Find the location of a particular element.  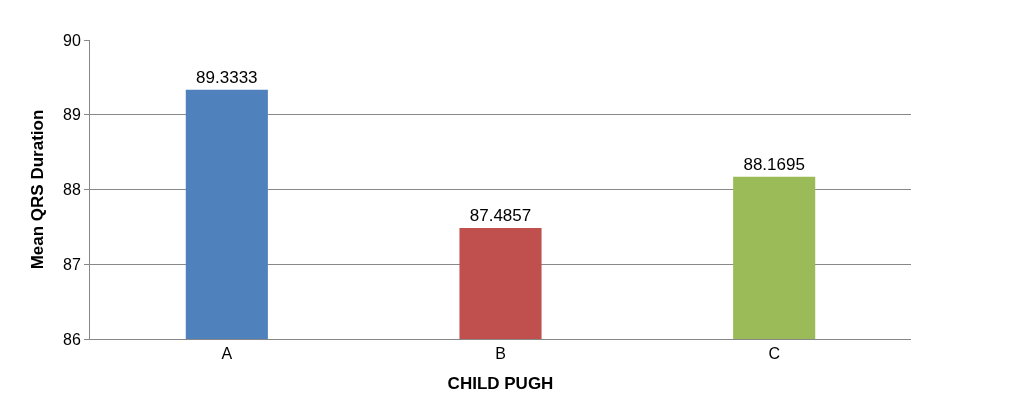

data-label: 89.3333 is located at coordinates (227, 77).